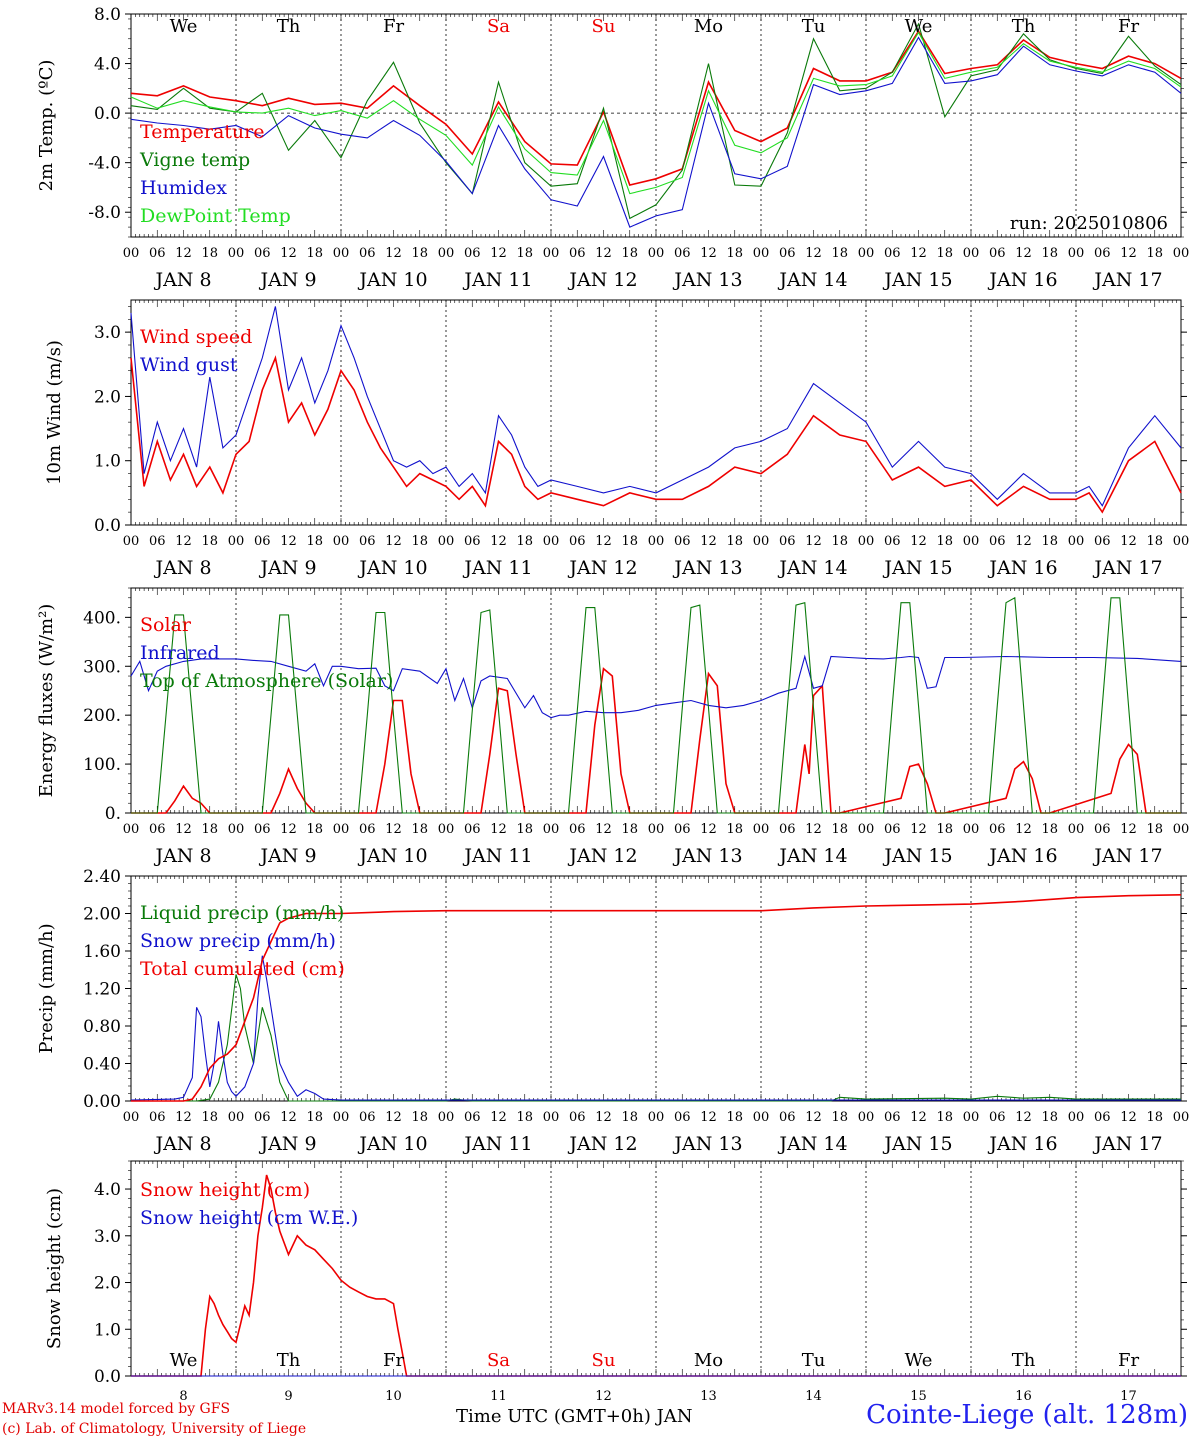 The height and width of the screenshot is (1440, 1194). I want to click on day-number: 8, so click(183, 1396).